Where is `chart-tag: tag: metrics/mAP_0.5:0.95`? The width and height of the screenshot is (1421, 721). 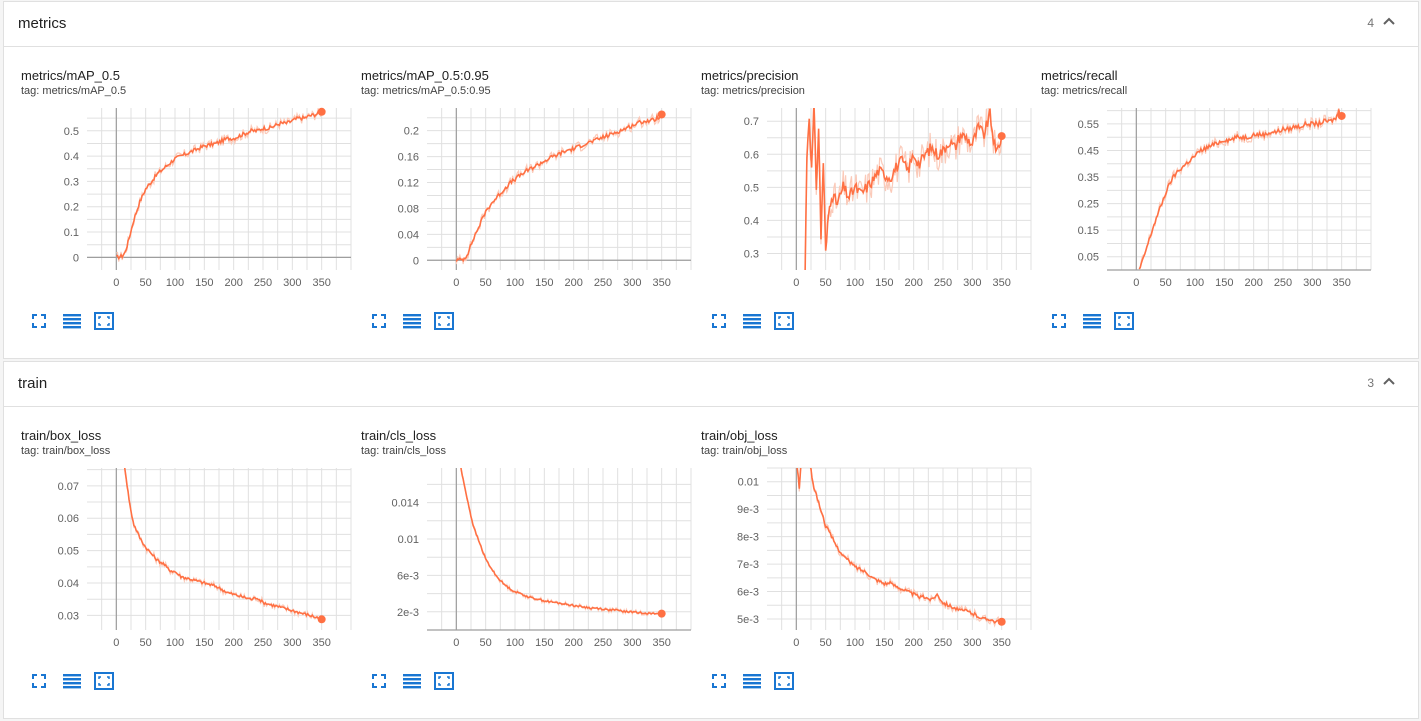
chart-tag: tag: metrics/mAP_0.5:0.95 is located at coordinates (426, 91).